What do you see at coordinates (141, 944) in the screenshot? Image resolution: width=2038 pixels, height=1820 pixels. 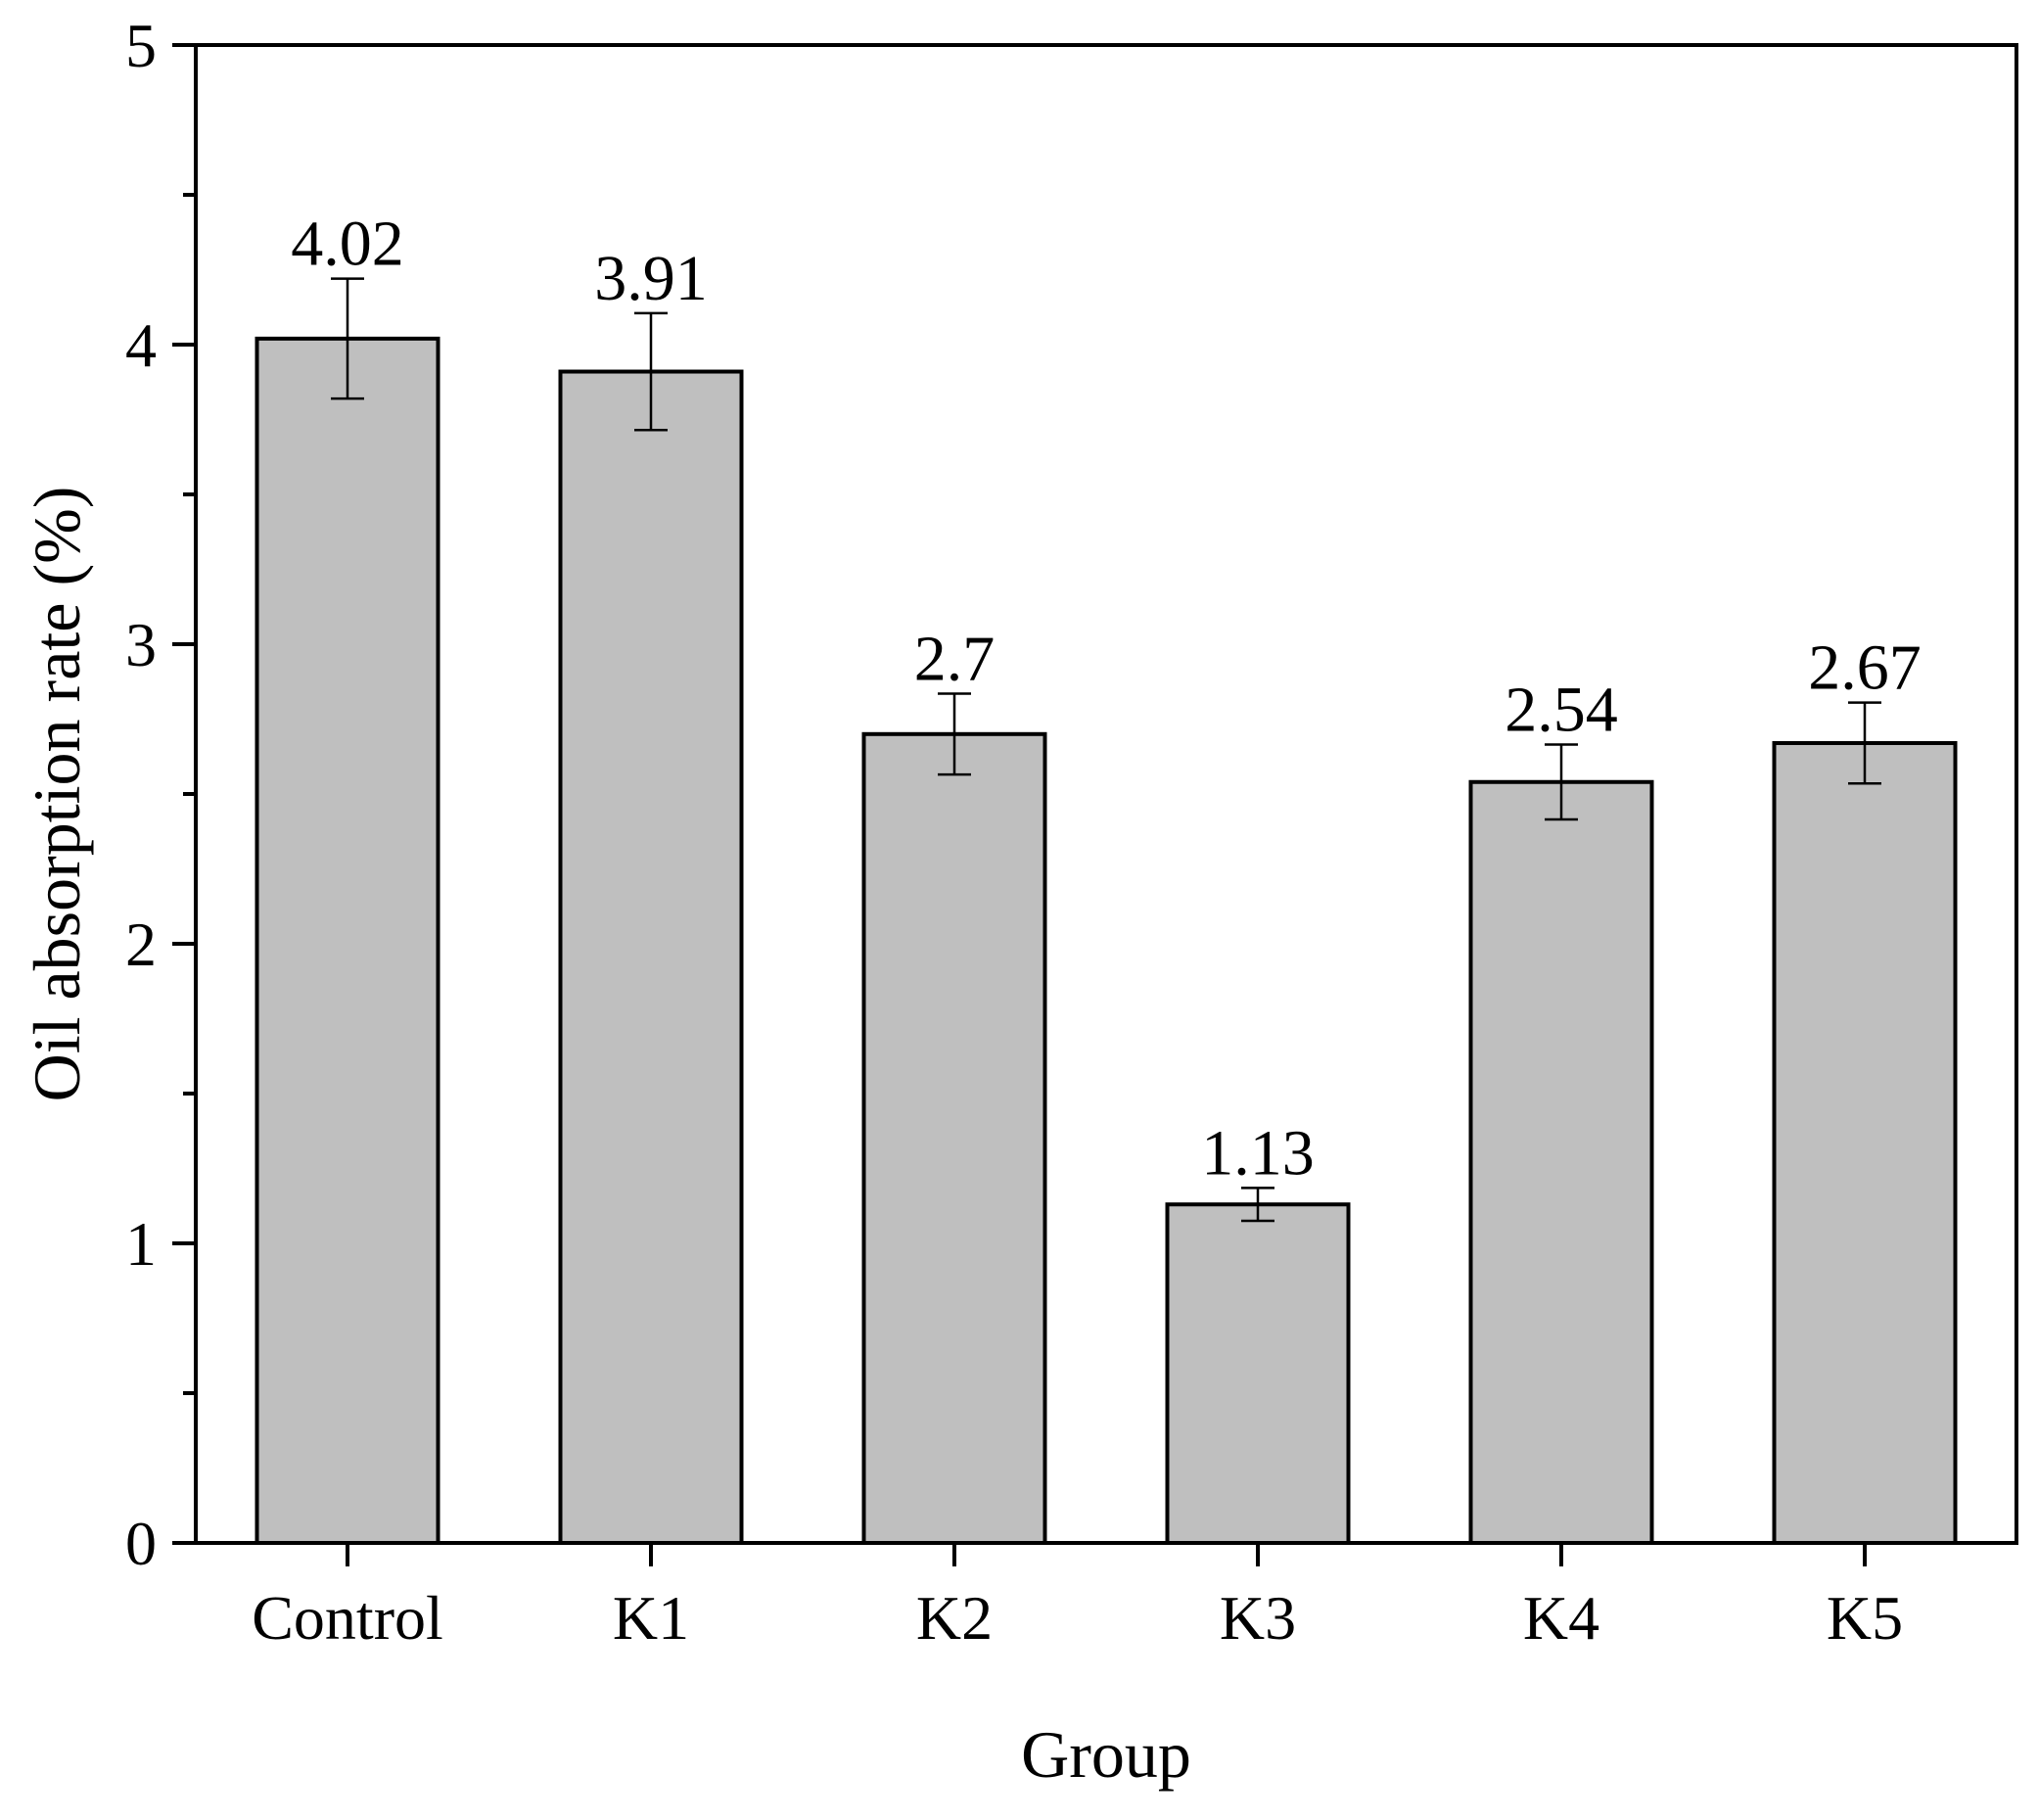 I see `y-tick-label-2: 2` at bounding box center [141, 944].